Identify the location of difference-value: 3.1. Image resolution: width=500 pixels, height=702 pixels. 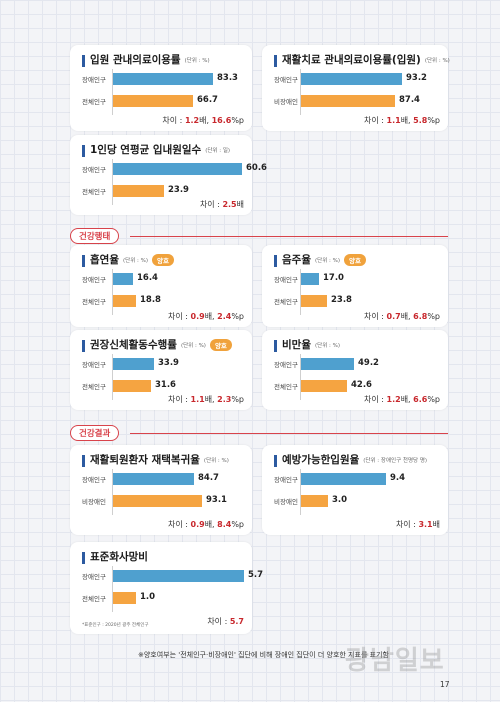
(425, 524).